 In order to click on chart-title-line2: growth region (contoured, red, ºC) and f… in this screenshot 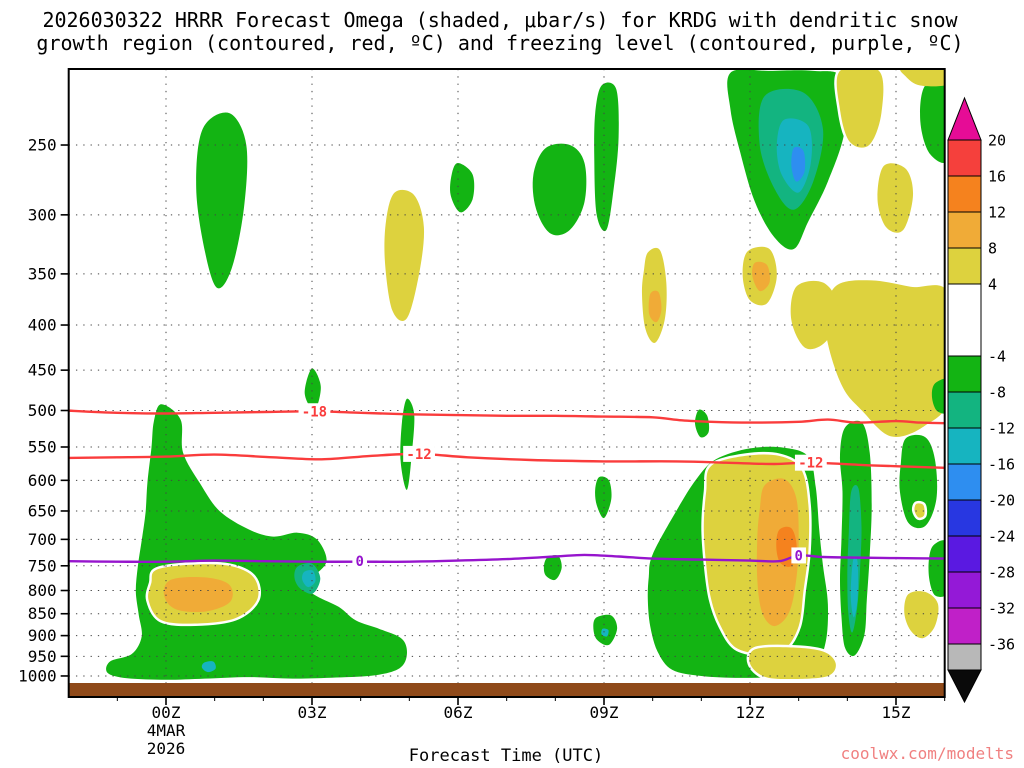, I will do `click(499, 43)`.